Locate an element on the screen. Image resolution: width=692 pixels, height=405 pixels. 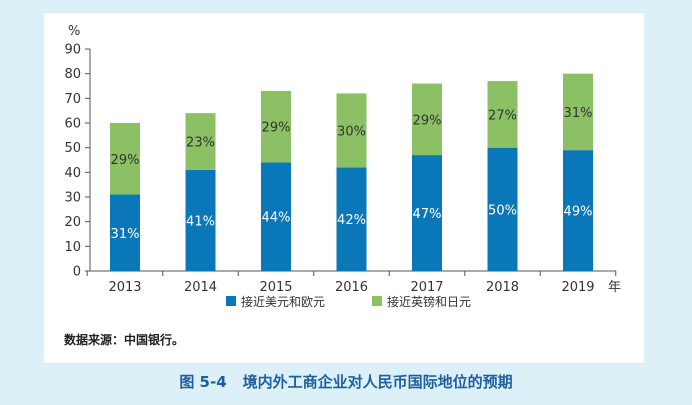
x-tick-label: 2013 is located at coordinates (124, 287).